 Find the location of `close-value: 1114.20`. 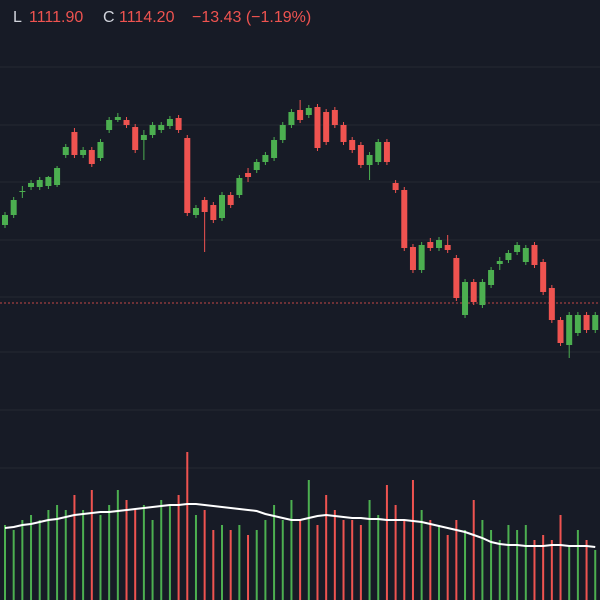

close-value: 1114.20 is located at coordinates (147, 17).